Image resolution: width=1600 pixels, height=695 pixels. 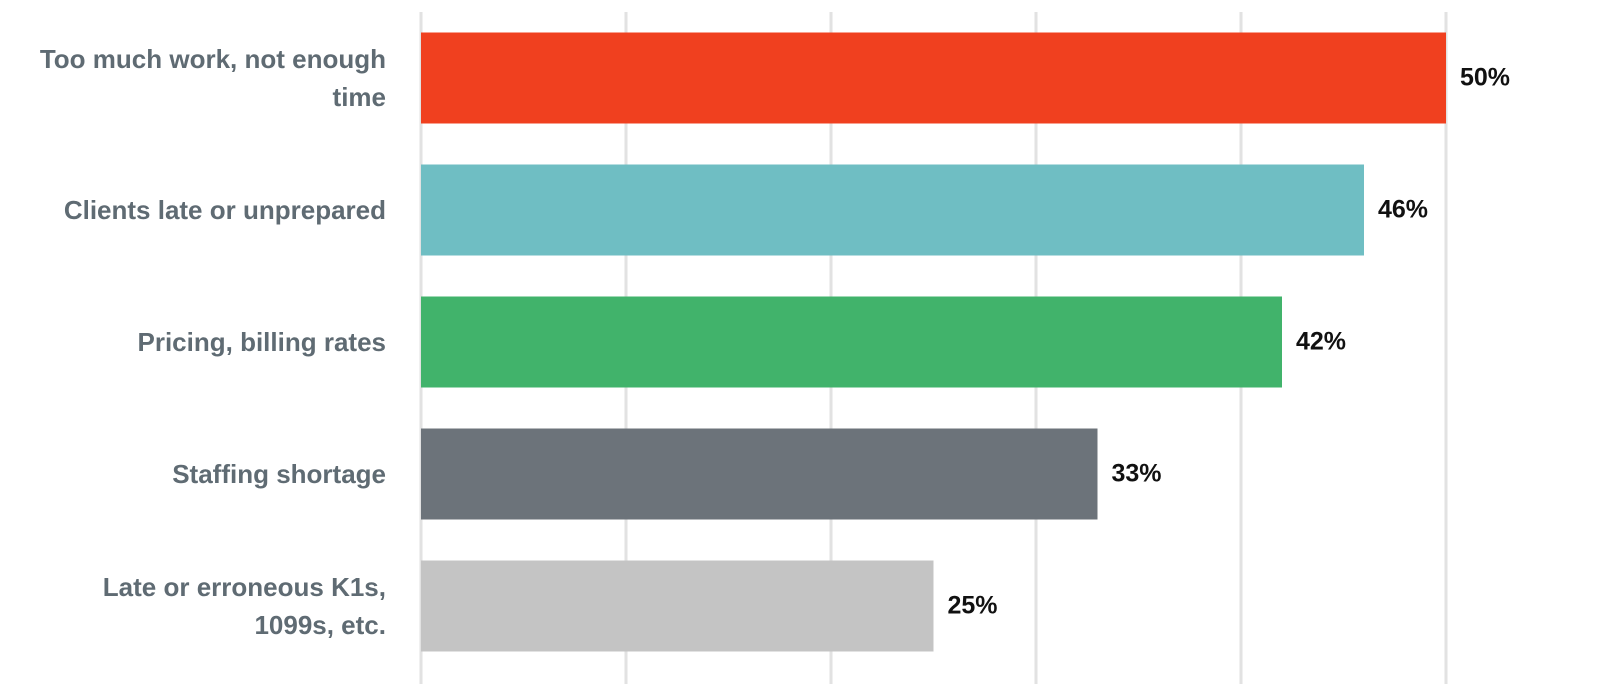 I want to click on category-label: Late or erroneous K1s, 1099s, etc., so click(x=244, y=606).